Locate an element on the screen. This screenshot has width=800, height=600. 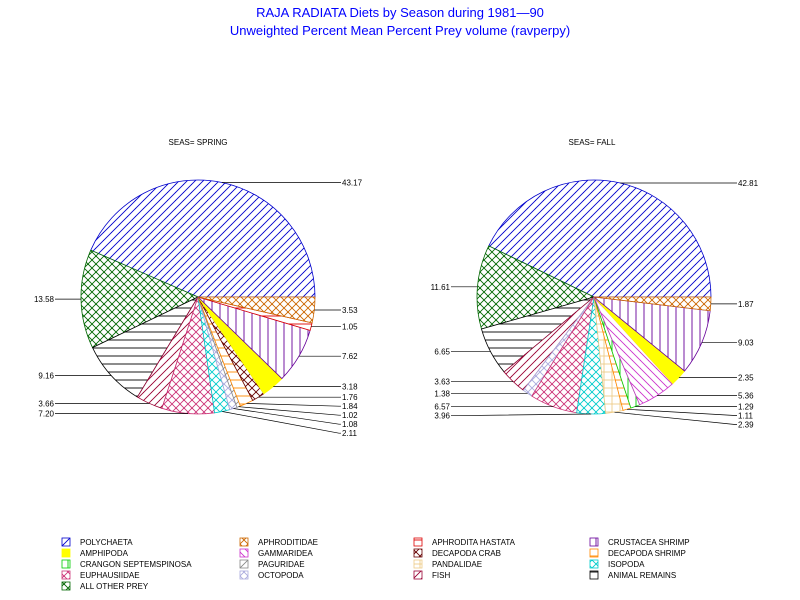
legend-item-decapoda-shrimp: DECAPODA SHRIMP is located at coordinates (637, 553).